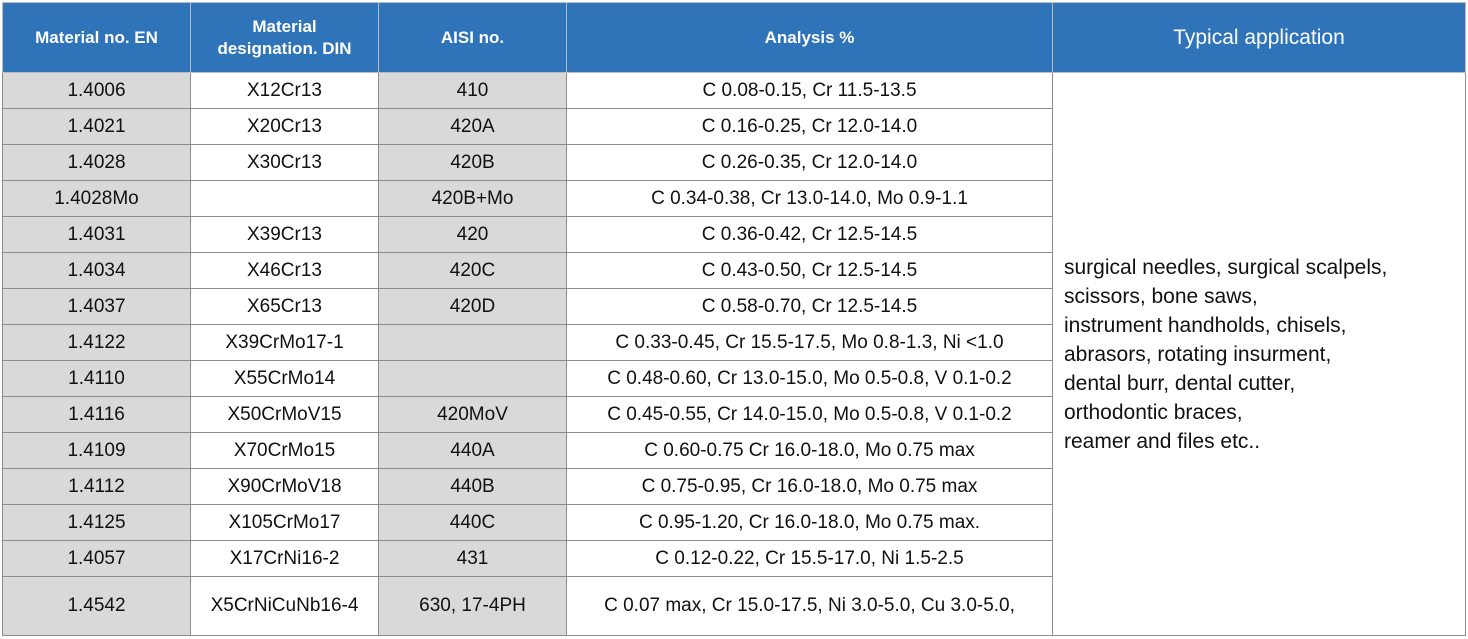 This screenshot has width=1468, height=639. Describe the element at coordinates (284, 522) in the screenshot. I see `cell-designation-din: X105CrMo17` at that location.